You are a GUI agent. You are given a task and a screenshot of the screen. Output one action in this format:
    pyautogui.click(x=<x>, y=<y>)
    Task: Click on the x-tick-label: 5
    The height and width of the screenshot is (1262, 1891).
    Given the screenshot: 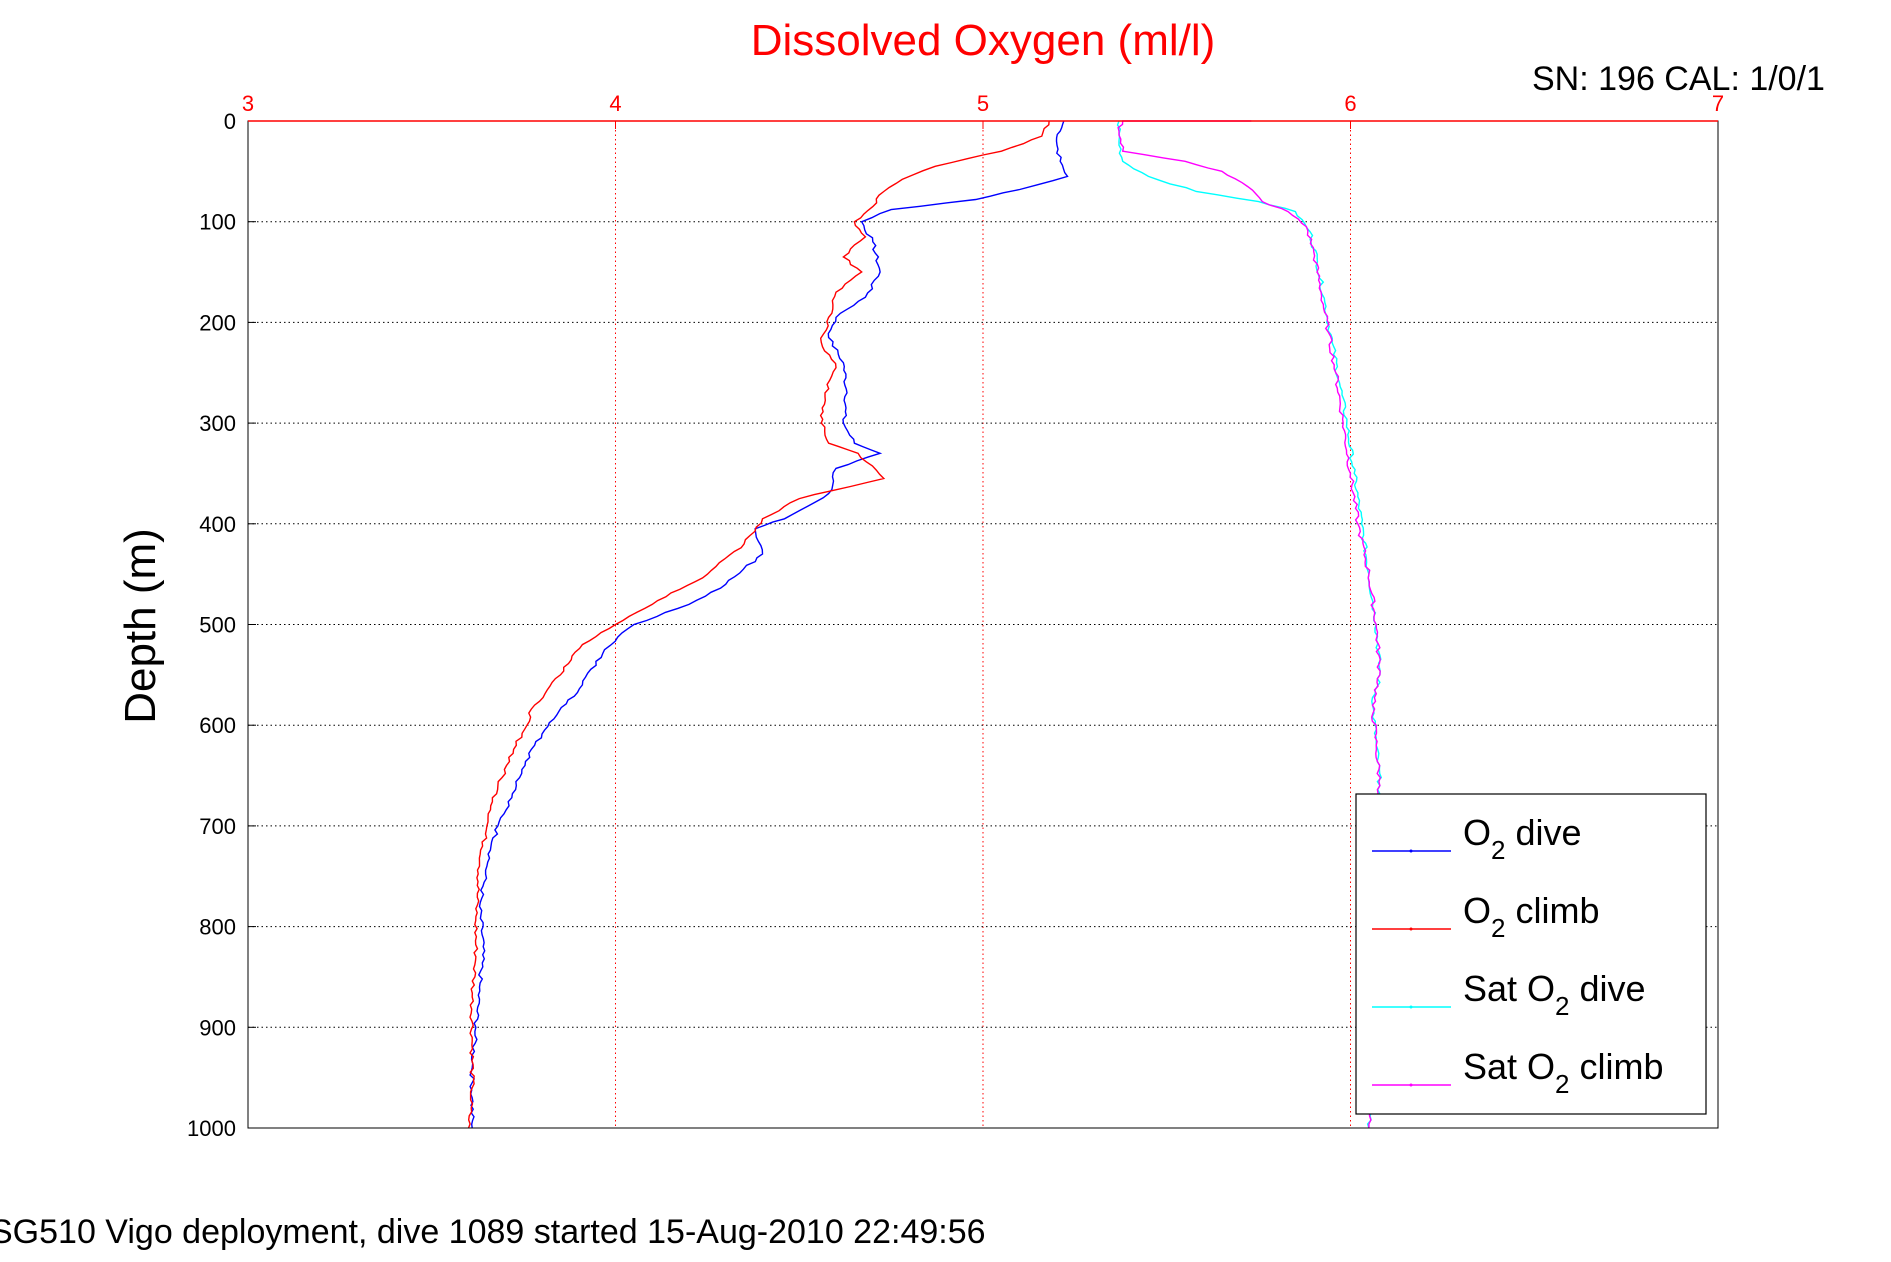 What is the action you would take?
    pyautogui.click(x=983, y=103)
    